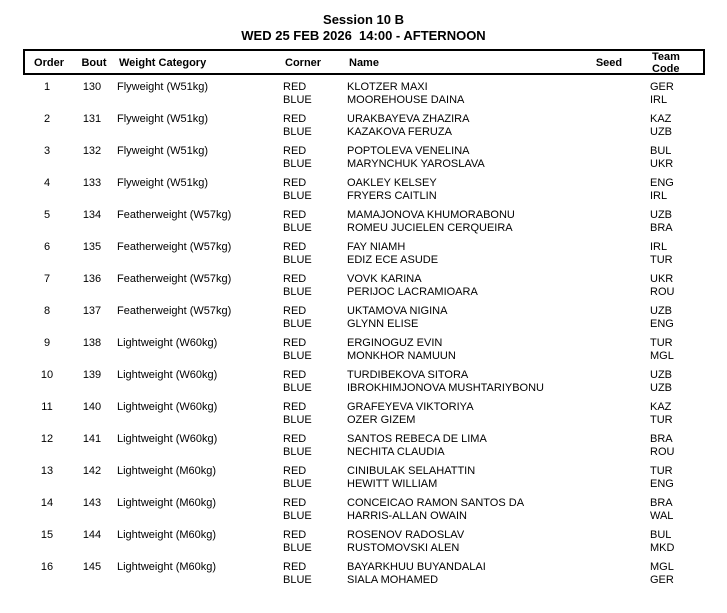 The height and width of the screenshot is (613, 727). What do you see at coordinates (659, 247) in the screenshot?
I see `red-team-code: IRL` at bounding box center [659, 247].